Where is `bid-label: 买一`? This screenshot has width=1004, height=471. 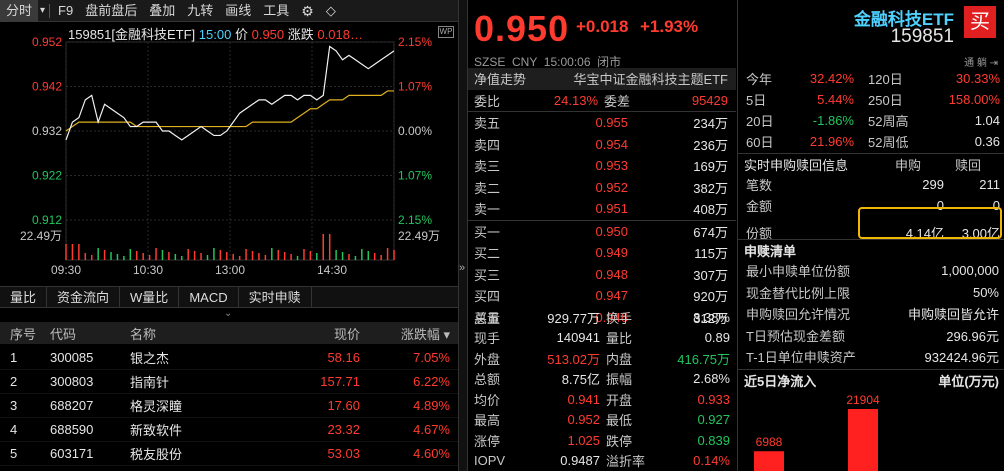 bid-label: 买一 is located at coordinates (487, 232).